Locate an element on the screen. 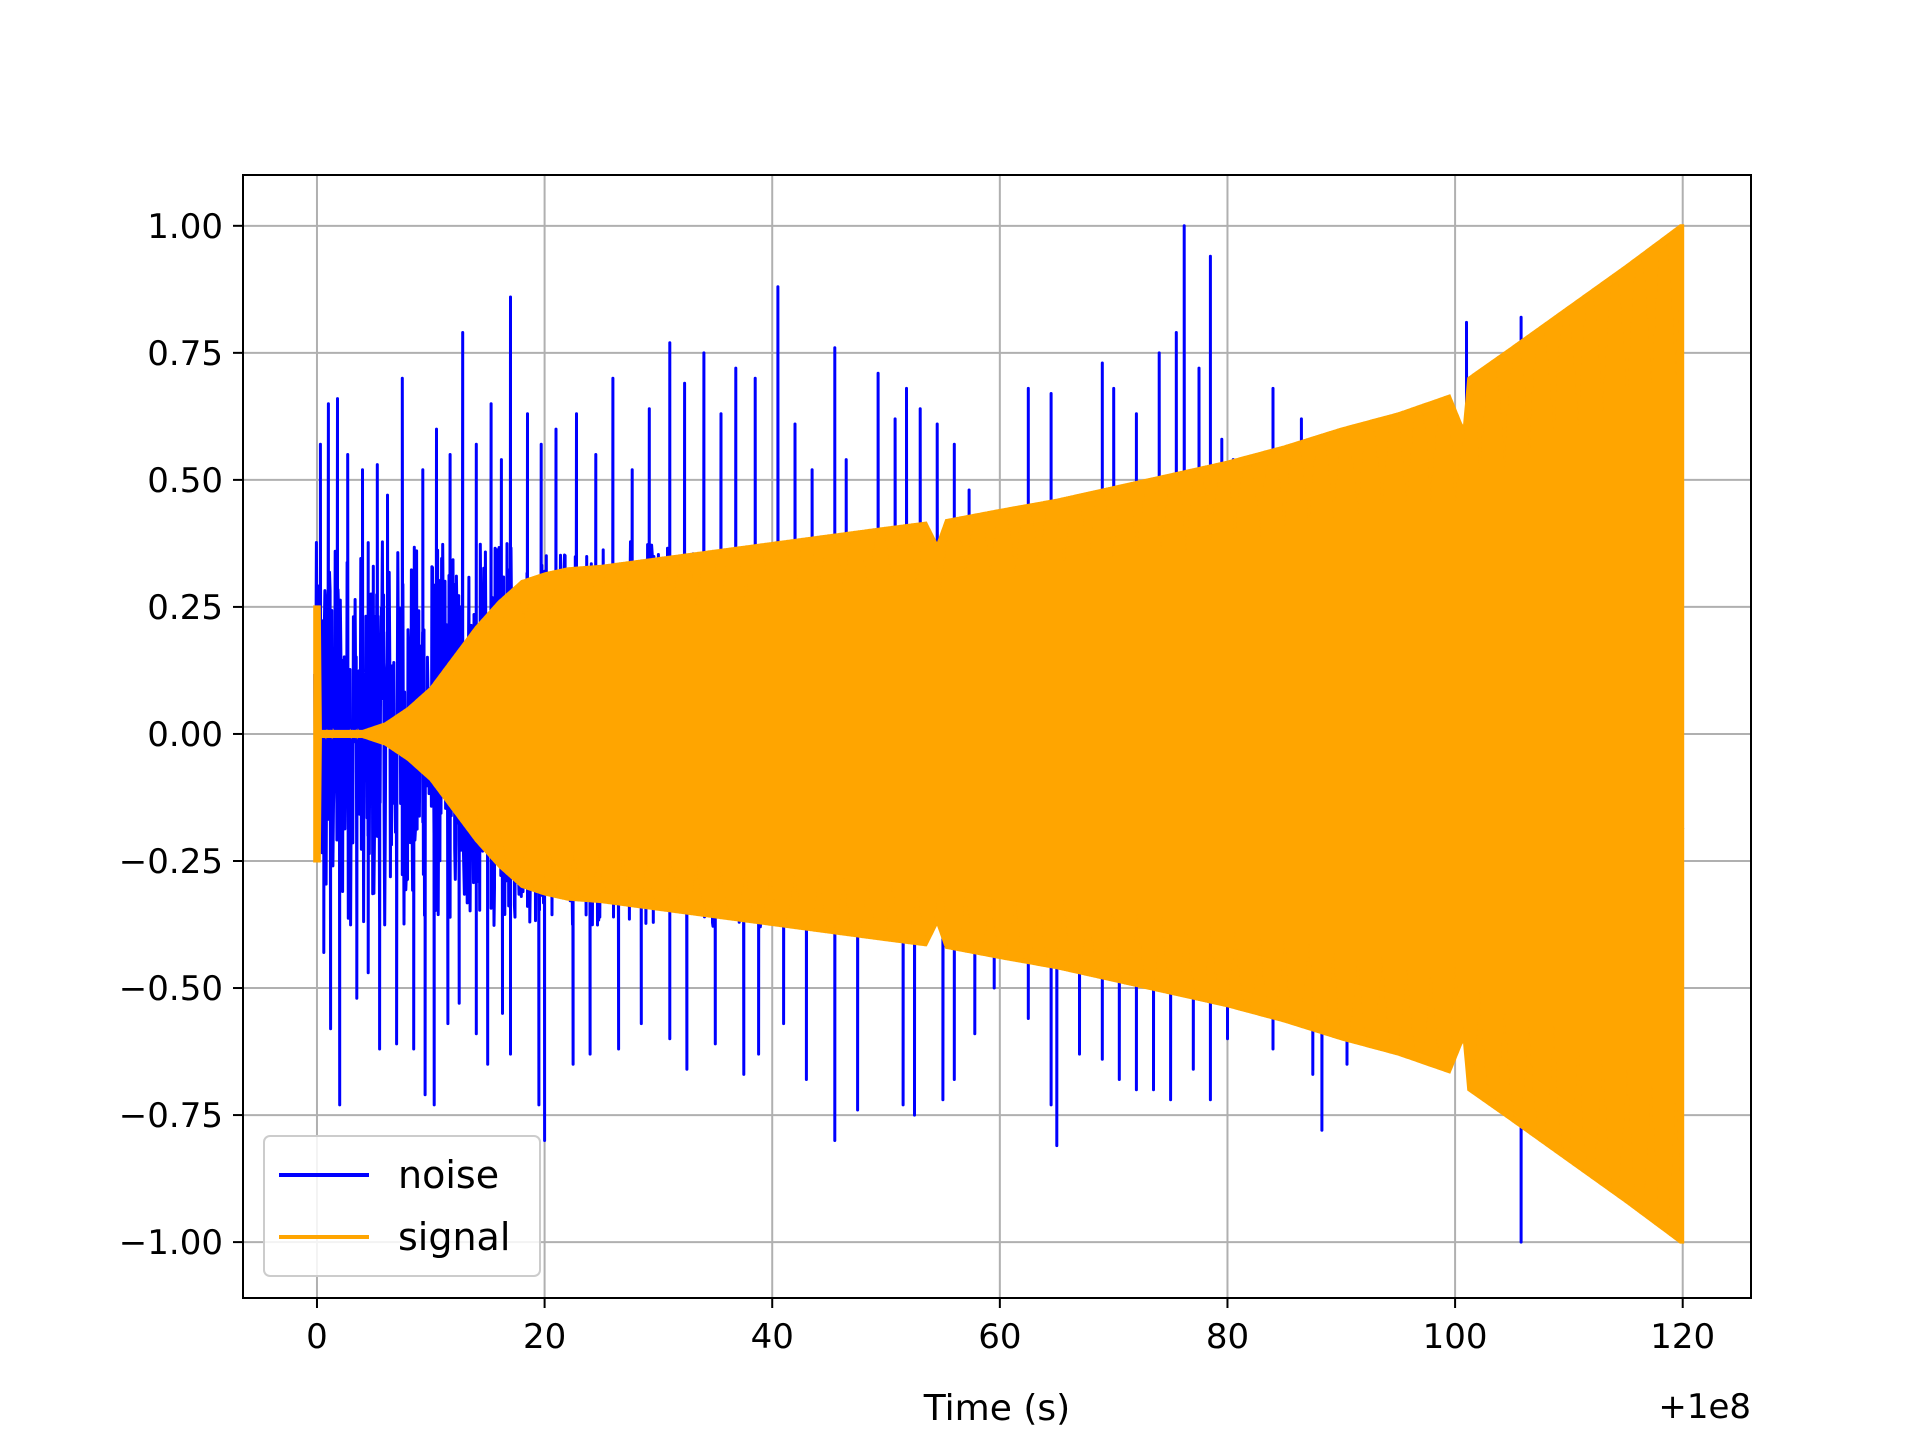 The width and height of the screenshot is (1920, 1440). legend-box is located at coordinates (402, 1206).